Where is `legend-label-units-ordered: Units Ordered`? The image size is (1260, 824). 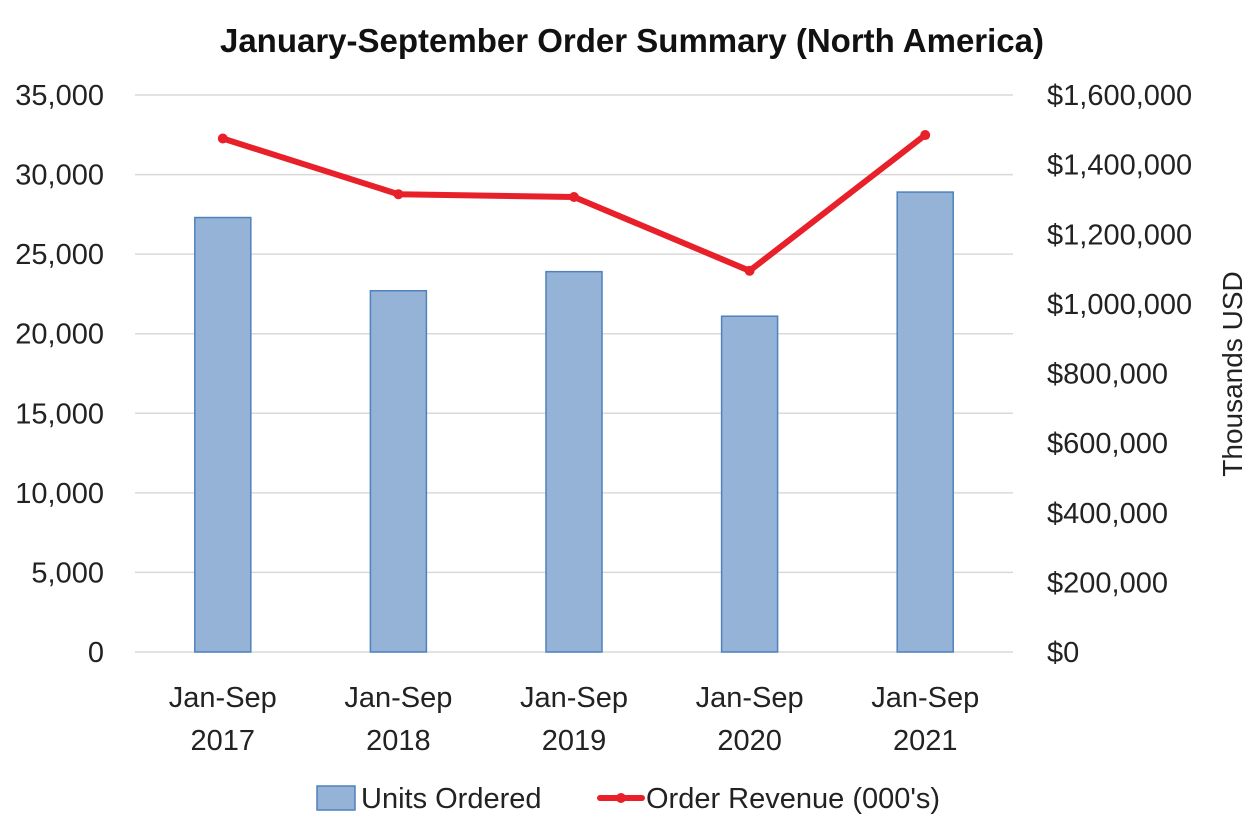
legend-label-units-ordered: Units Ordered is located at coordinates (451, 799).